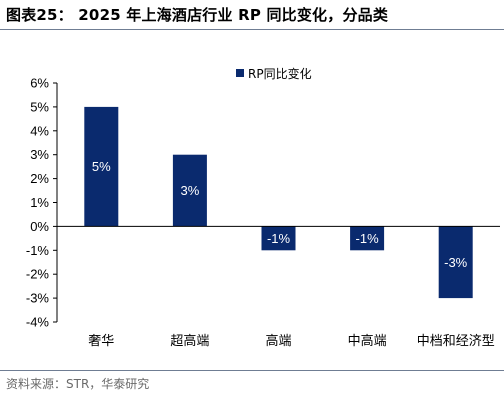 This screenshot has width=504, height=408. Describe the element at coordinates (38, 274) in the screenshot. I see `y-tick-label: -2%` at that location.